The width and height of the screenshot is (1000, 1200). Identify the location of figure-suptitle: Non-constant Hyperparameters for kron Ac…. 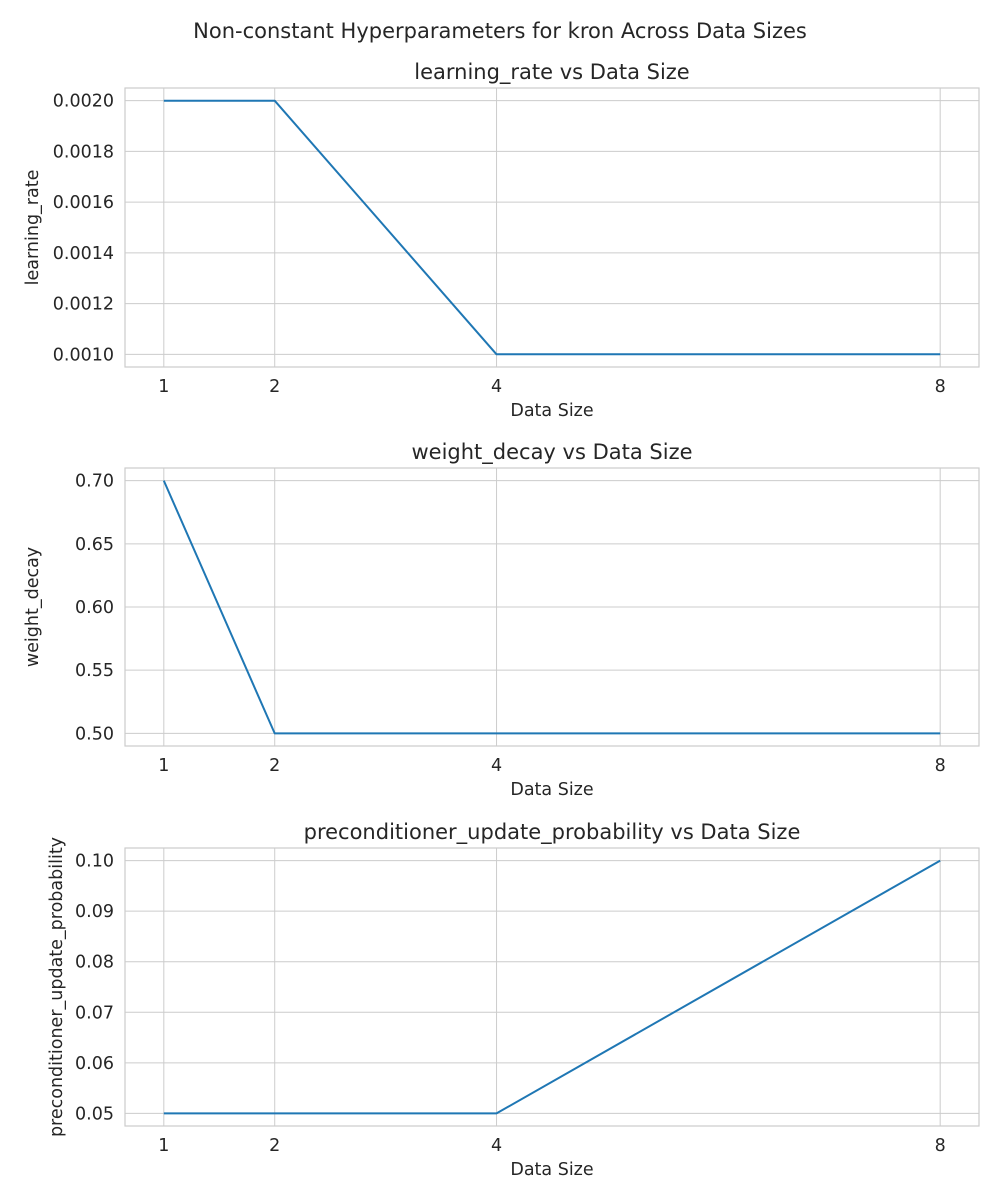
(500, 31).